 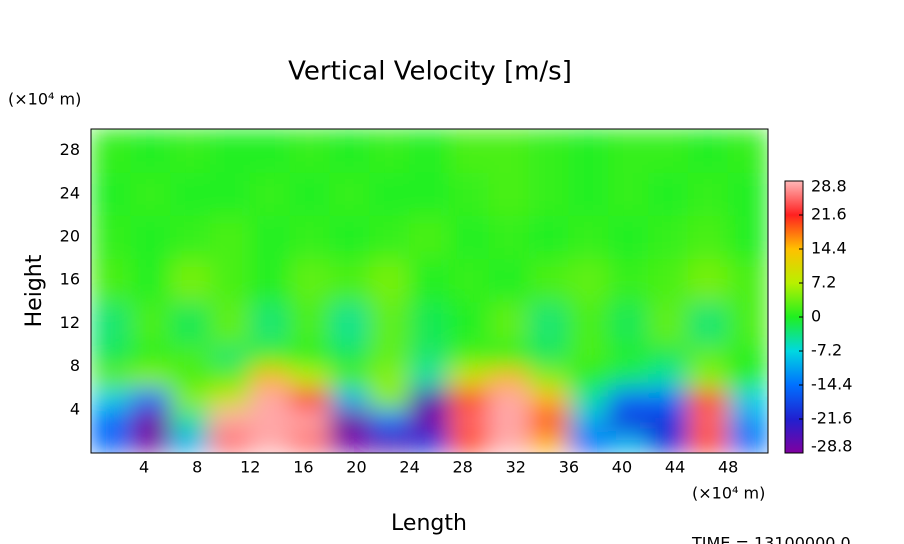 What do you see at coordinates (144, 467) in the screenshot?
I see `x-tick-label: 4` at bounding box center [144, 467].